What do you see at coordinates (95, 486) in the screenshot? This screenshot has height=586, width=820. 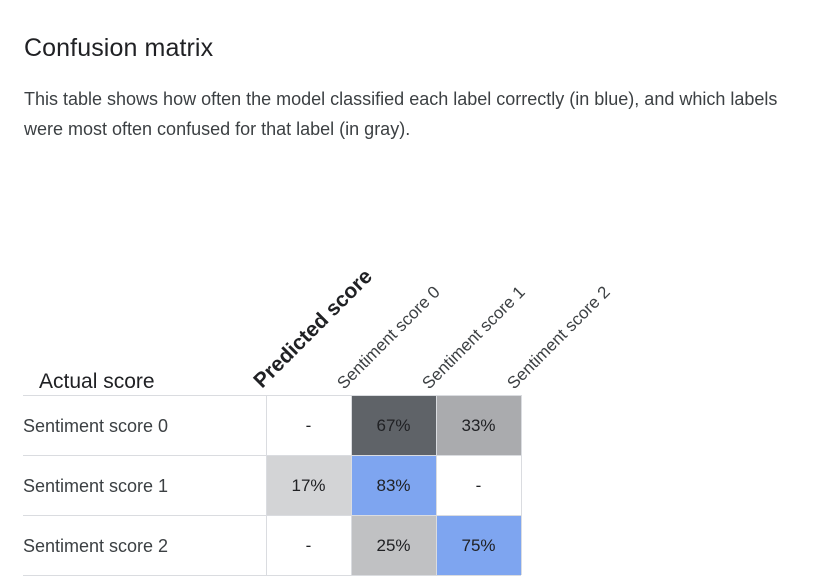 I see `row-label-1: Sentiment score 1` at bounding box center [95, 486].